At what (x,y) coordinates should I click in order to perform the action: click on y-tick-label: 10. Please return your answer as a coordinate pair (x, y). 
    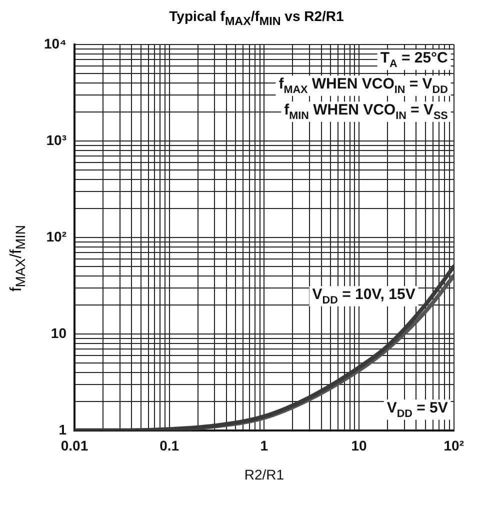
    Looking at the image, I should click on (58, 332).